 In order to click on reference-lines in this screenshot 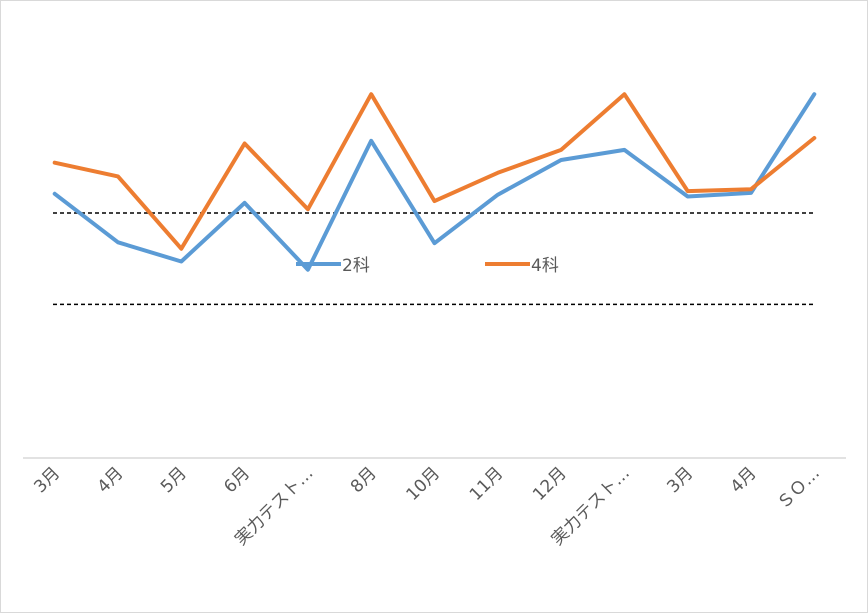, I will do `click(433, 259)`.